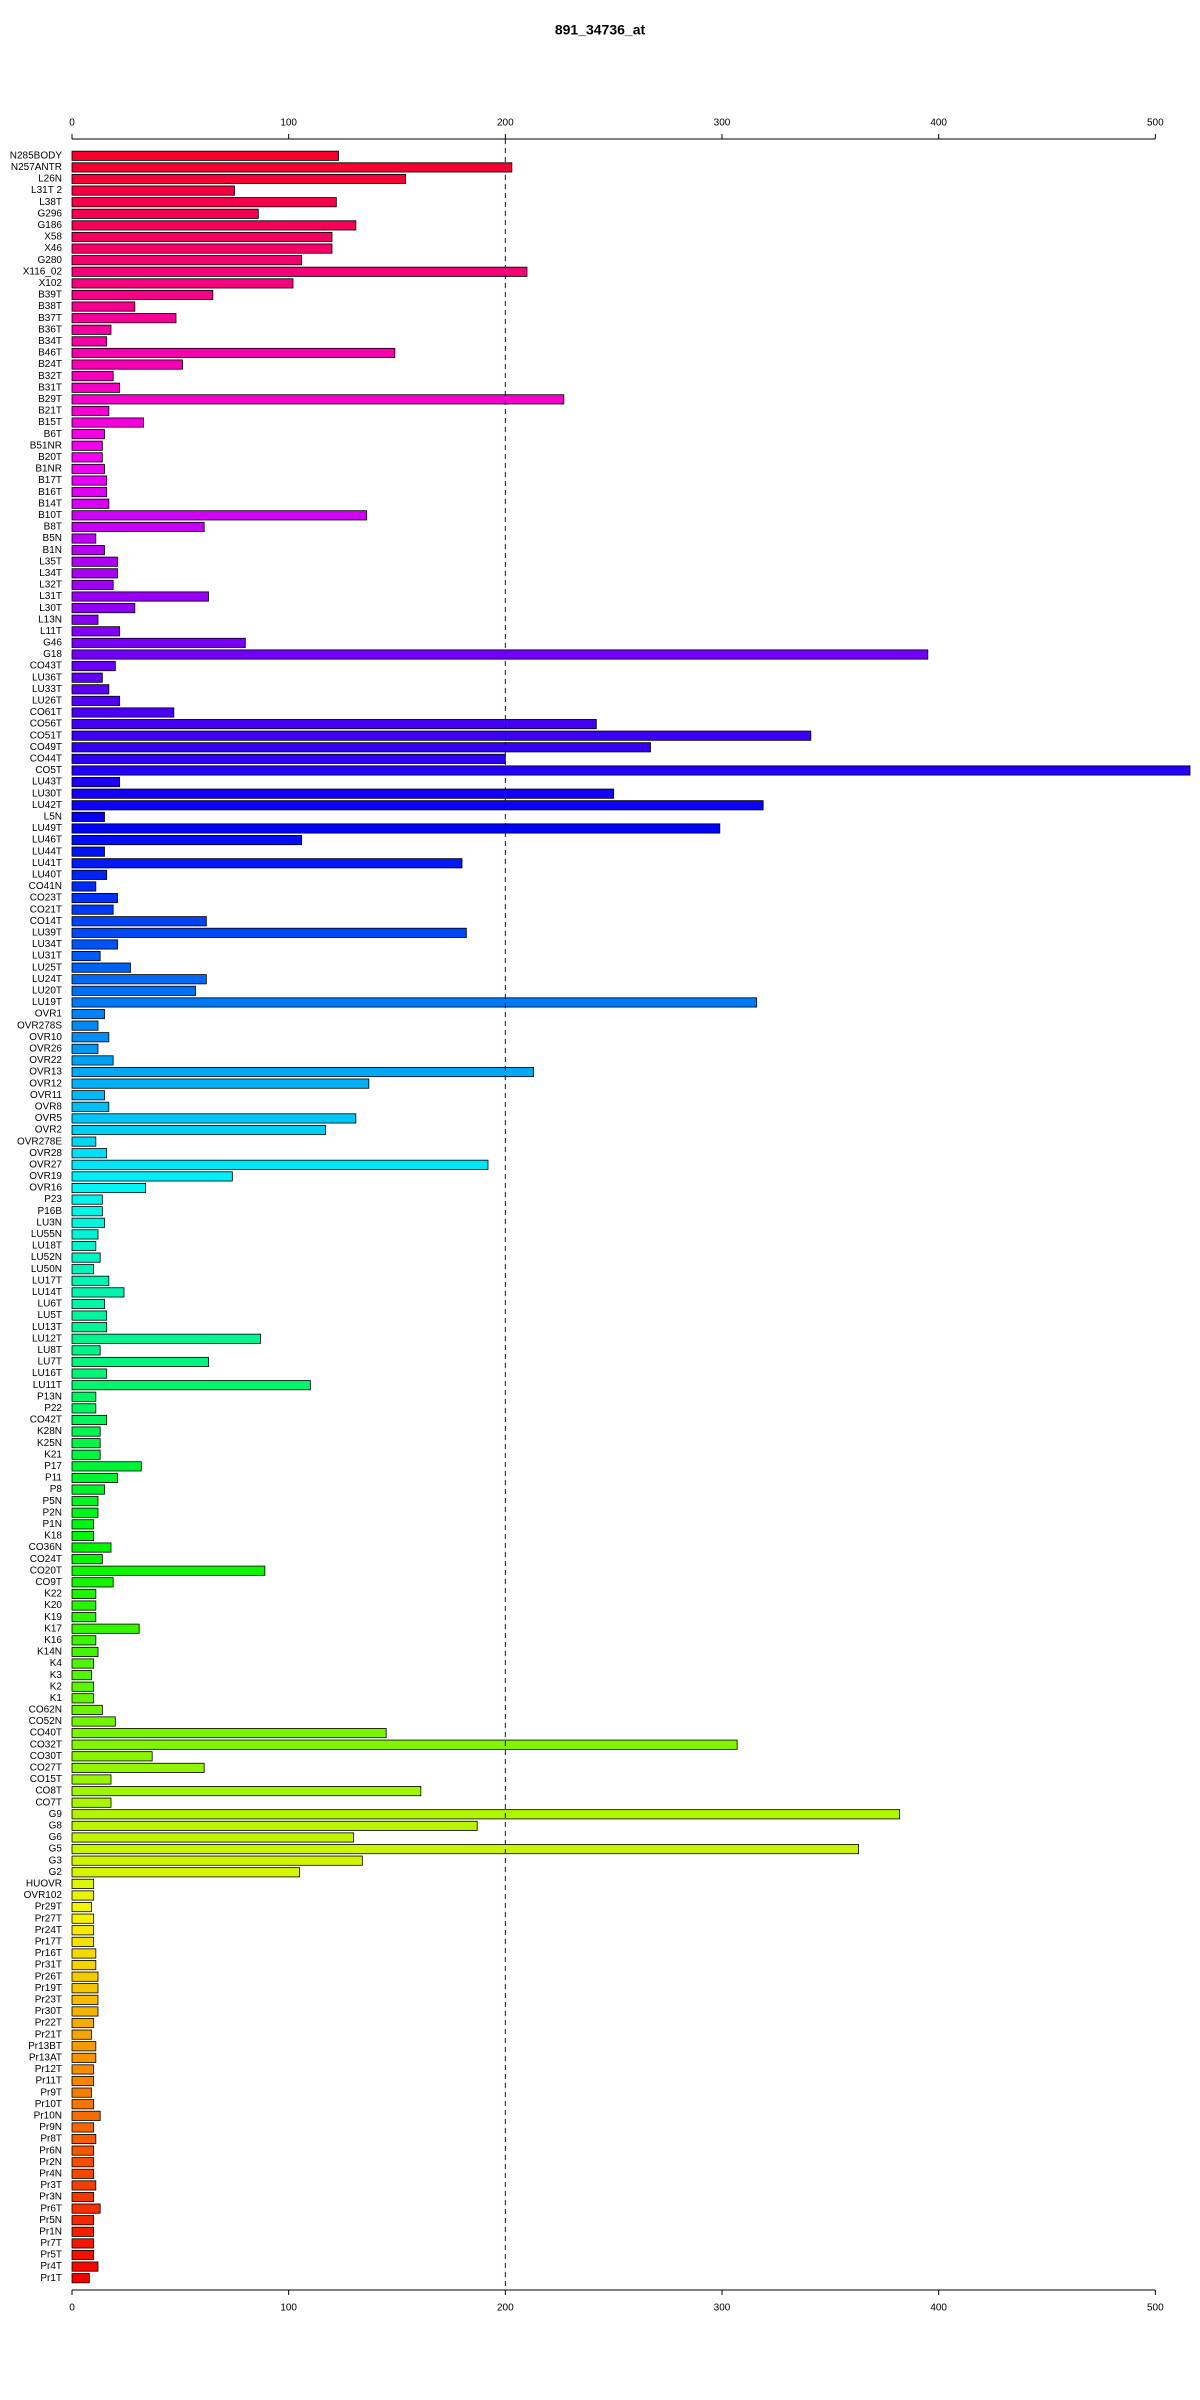 The width and height of the screenshot is (1200, 2400). What do you see at coordinates (47, 793) in the screenshot?
I see `y-tick-label: LU30T` at bounding box center [47, 793].